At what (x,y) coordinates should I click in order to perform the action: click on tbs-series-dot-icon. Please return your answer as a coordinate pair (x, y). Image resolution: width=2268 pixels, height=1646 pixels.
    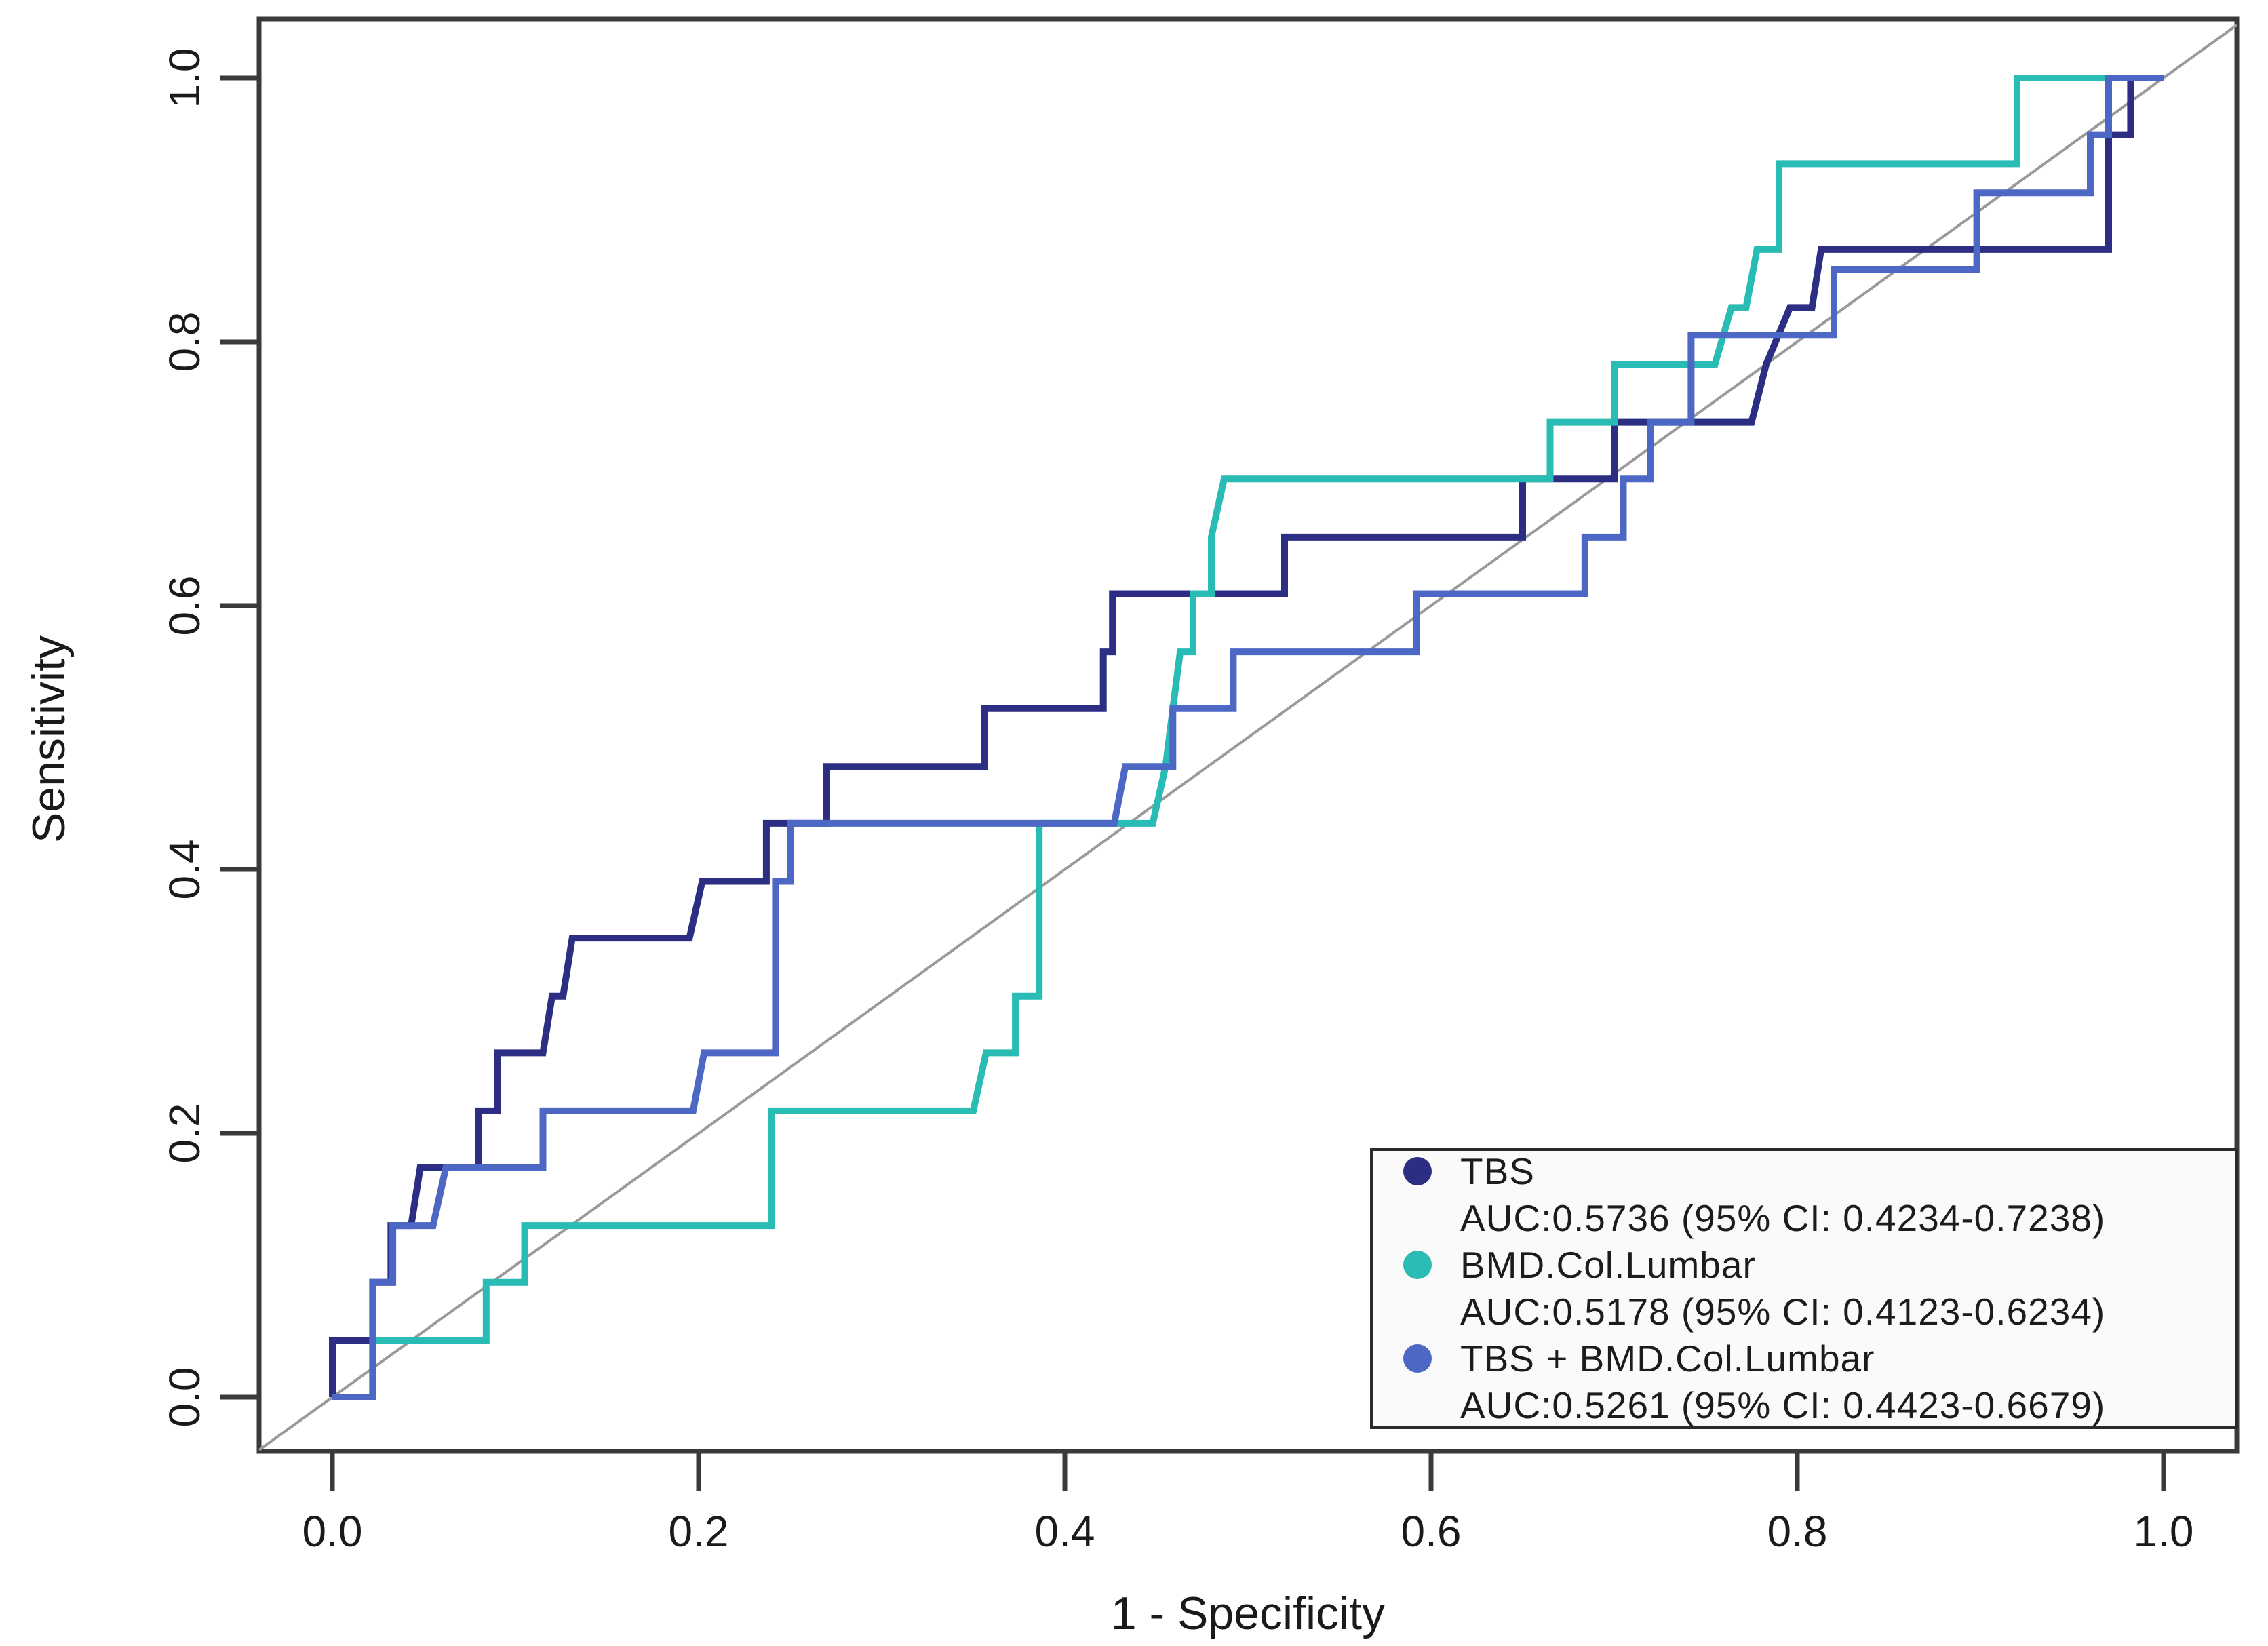
    Looking at the image, I should click on (1417, 1171).